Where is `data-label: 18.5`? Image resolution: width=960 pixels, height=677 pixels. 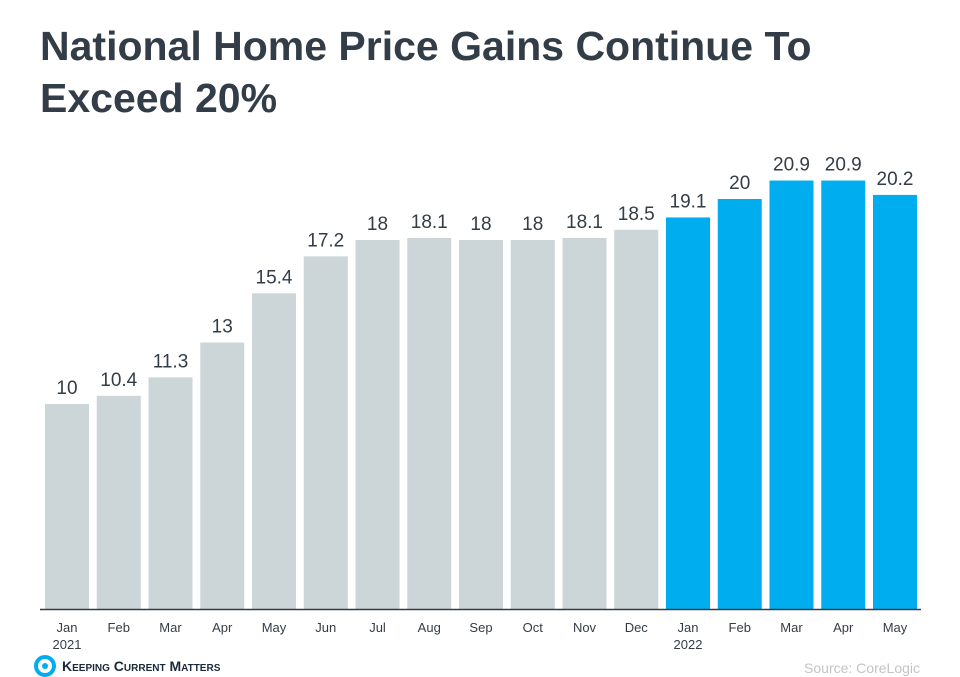 data-label: 18.5 is located at coordinates (636, 214).